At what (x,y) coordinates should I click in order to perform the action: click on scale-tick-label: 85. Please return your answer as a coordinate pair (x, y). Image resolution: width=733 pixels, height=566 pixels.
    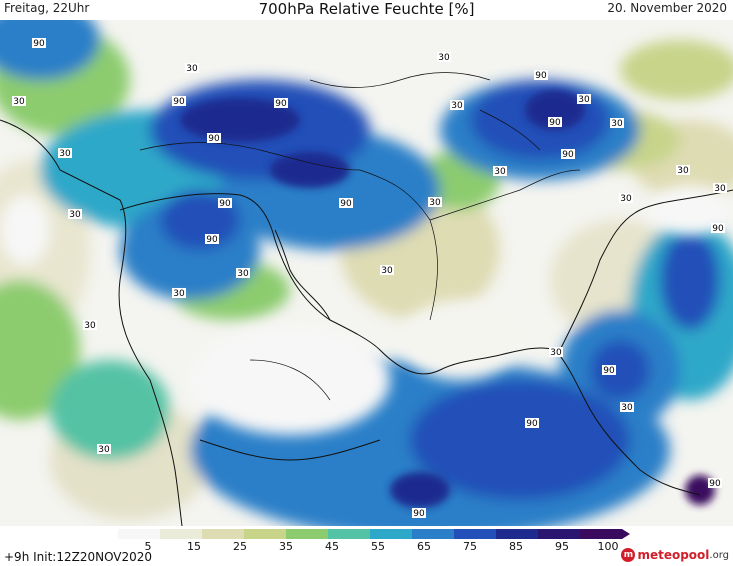
    Looking at the image, I should click on (516, 546).